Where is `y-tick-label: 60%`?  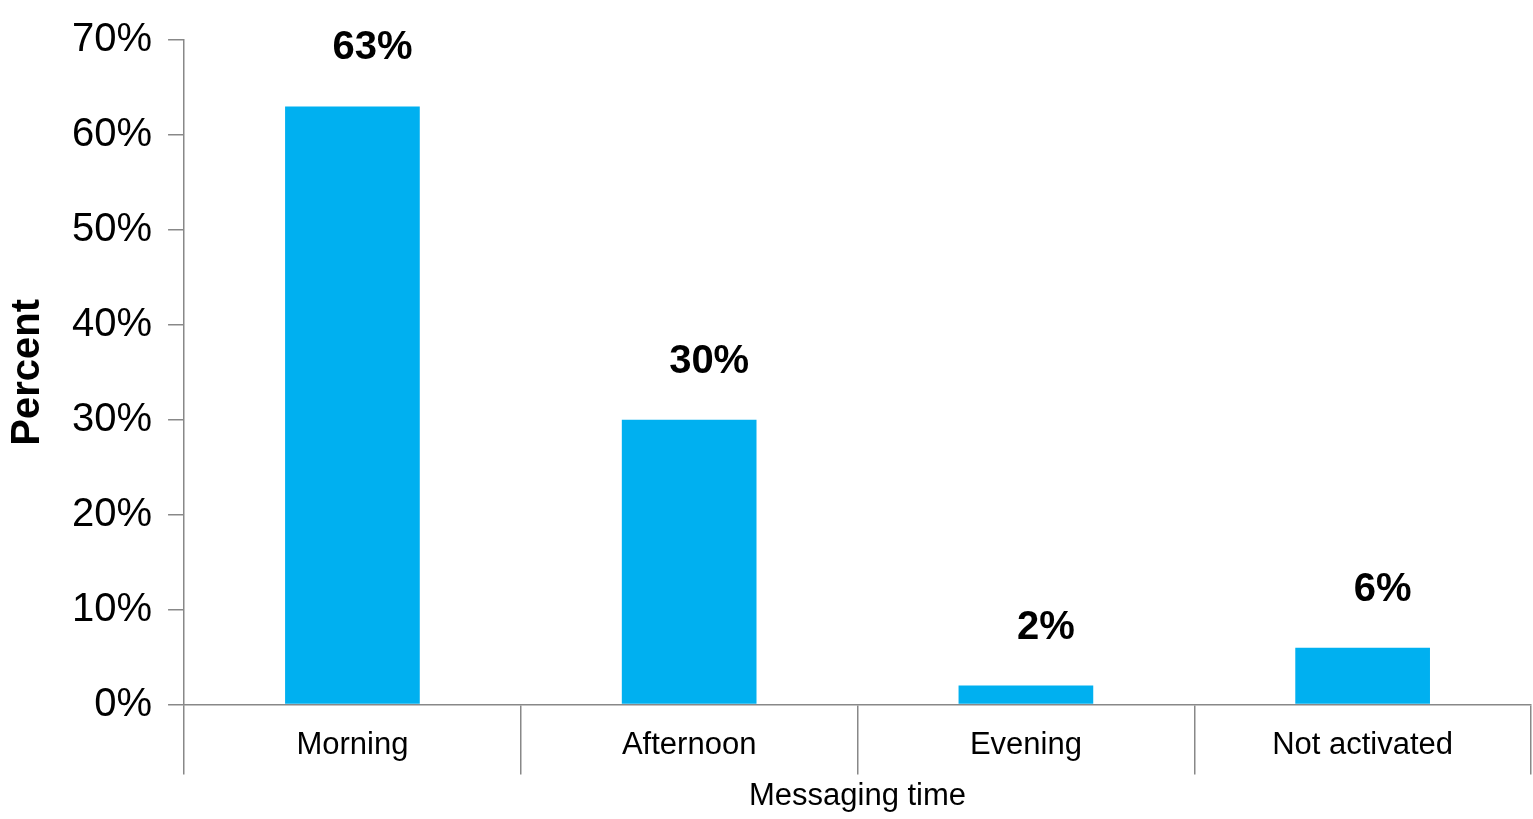 y-tick-label: 60% is located at coordinates (112, 131).